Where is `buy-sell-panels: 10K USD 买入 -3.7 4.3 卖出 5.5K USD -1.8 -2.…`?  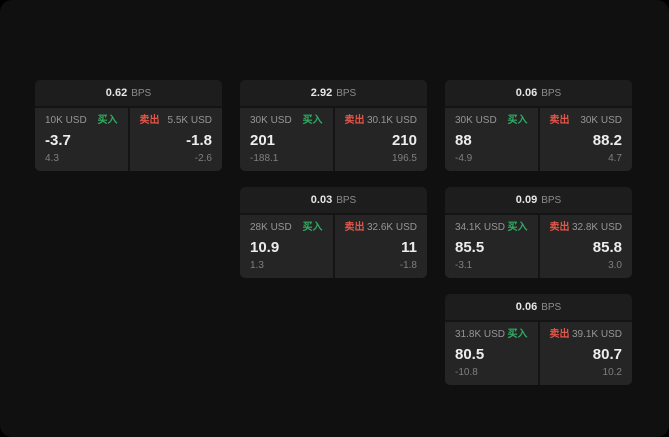
buy-sell-panels: 10K USD 买入 -3.7 4.3 卖出 5.5K USD -1.8 -2.… is located at coordinates (128, 139).